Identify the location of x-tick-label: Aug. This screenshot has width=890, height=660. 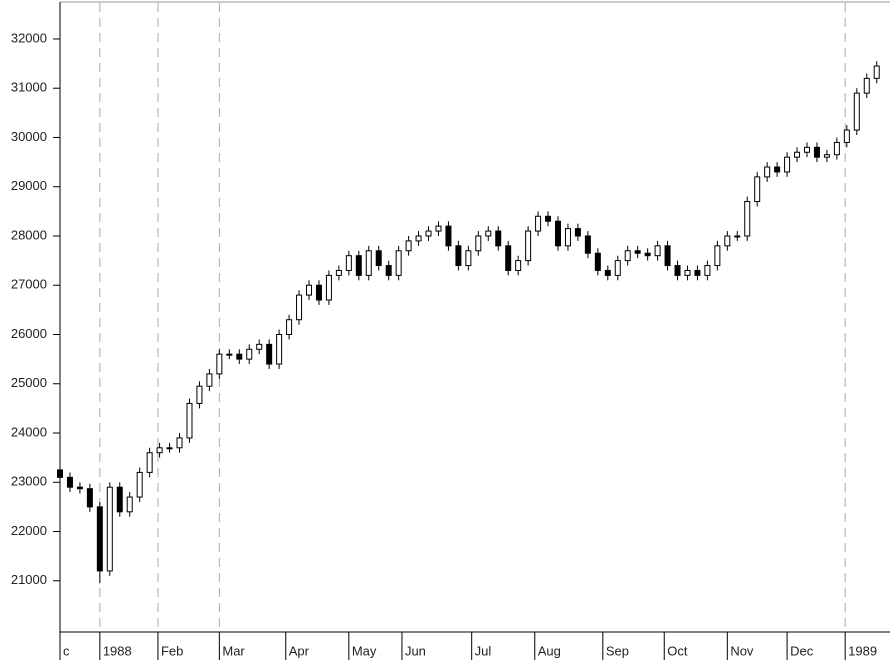
(549, 650).